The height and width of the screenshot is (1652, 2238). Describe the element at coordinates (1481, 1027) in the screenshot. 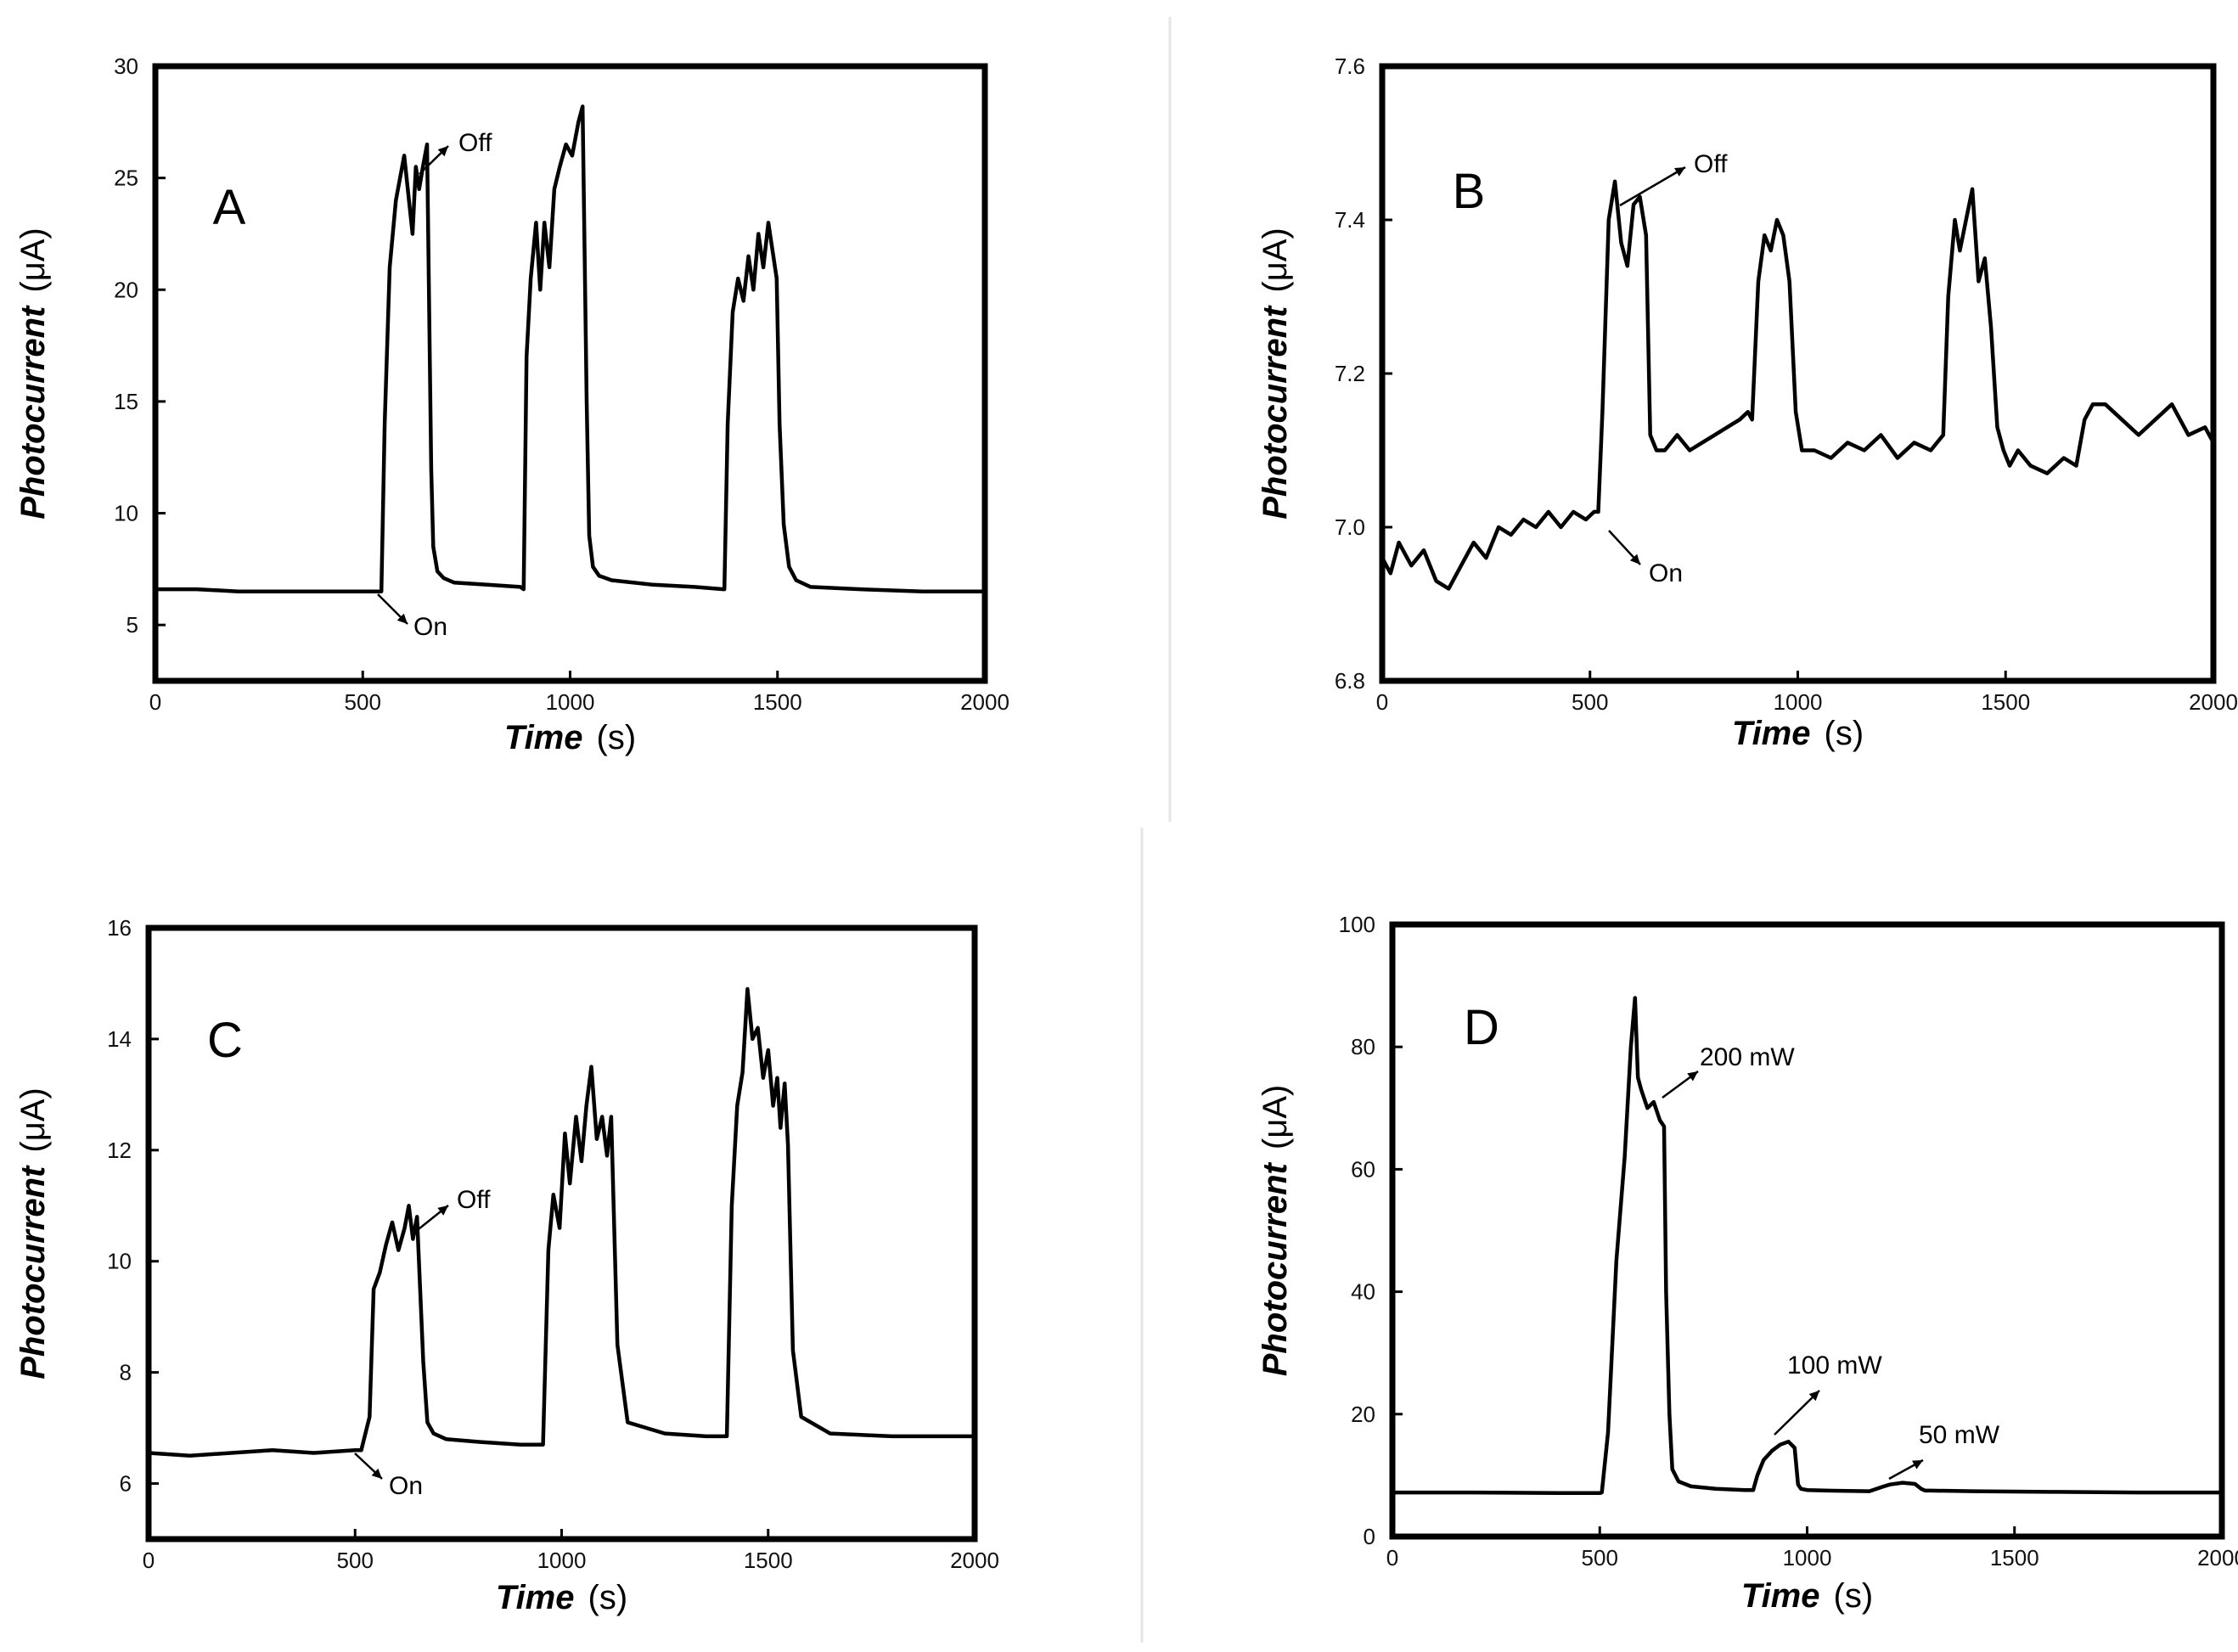

I see `panel-letter: D` at that location.